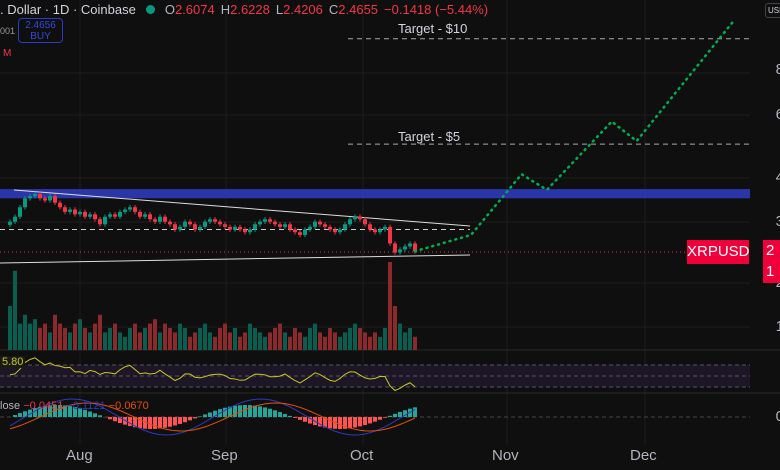  Describe the element at coordinates (777, 221) in the screenshot. I see `price-tick: 3` at that location.